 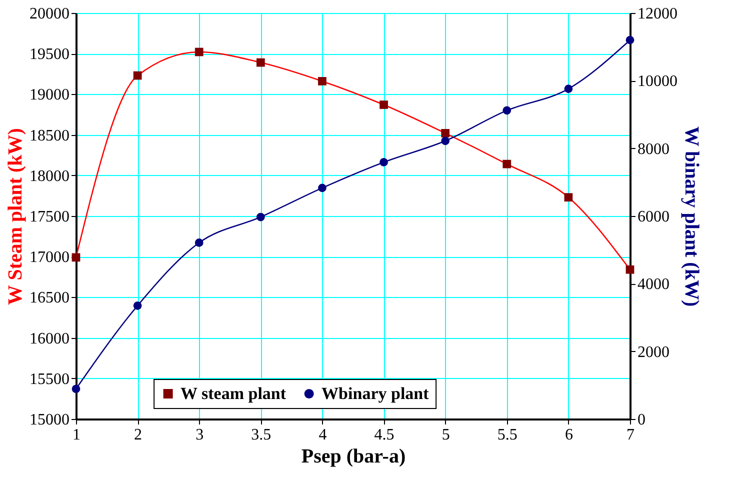 What do you see at coordinates (50, 55) in the screenshot?
I see `y-tick-label: 19500` at bounding box center [50, 55].